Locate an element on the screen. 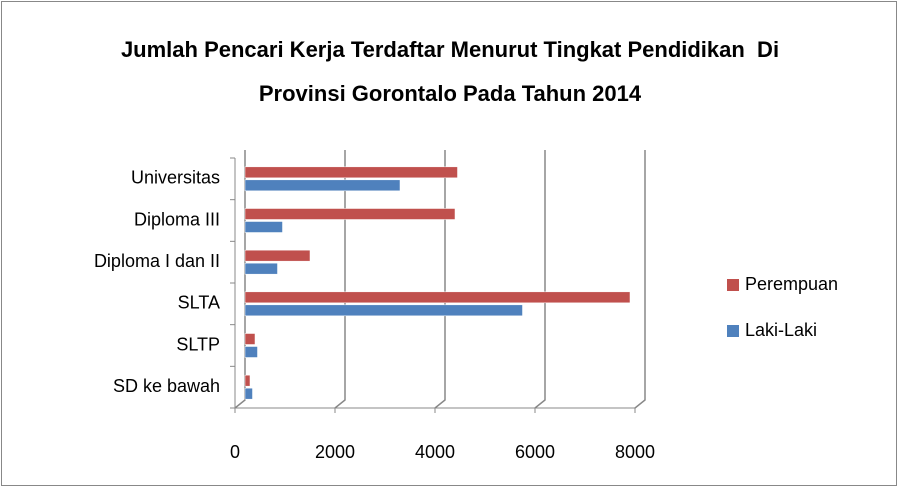 Image resolution: width=899 pixels, height=488 pixels. y-tick-label: SD ke bawah is located at coordinates (166, 386).